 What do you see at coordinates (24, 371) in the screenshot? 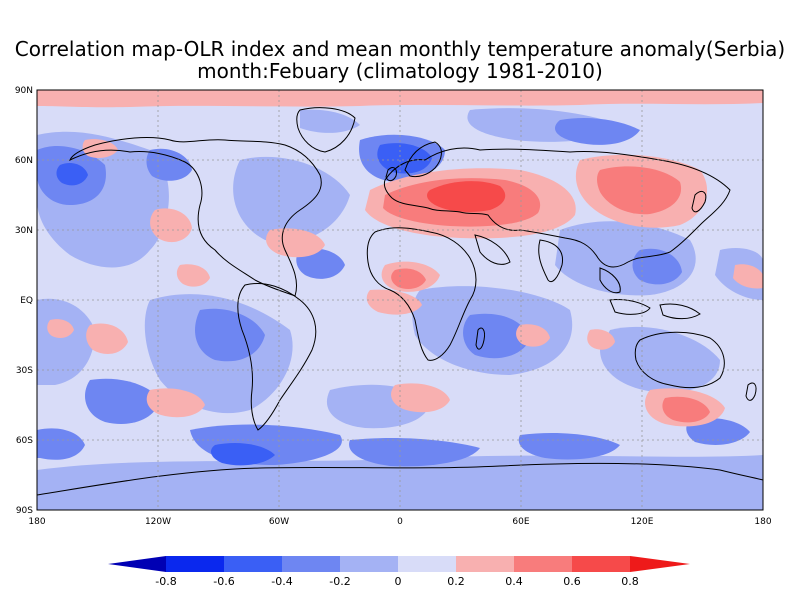
I see `lat-label: 30S` at bounding box center [24, 371].